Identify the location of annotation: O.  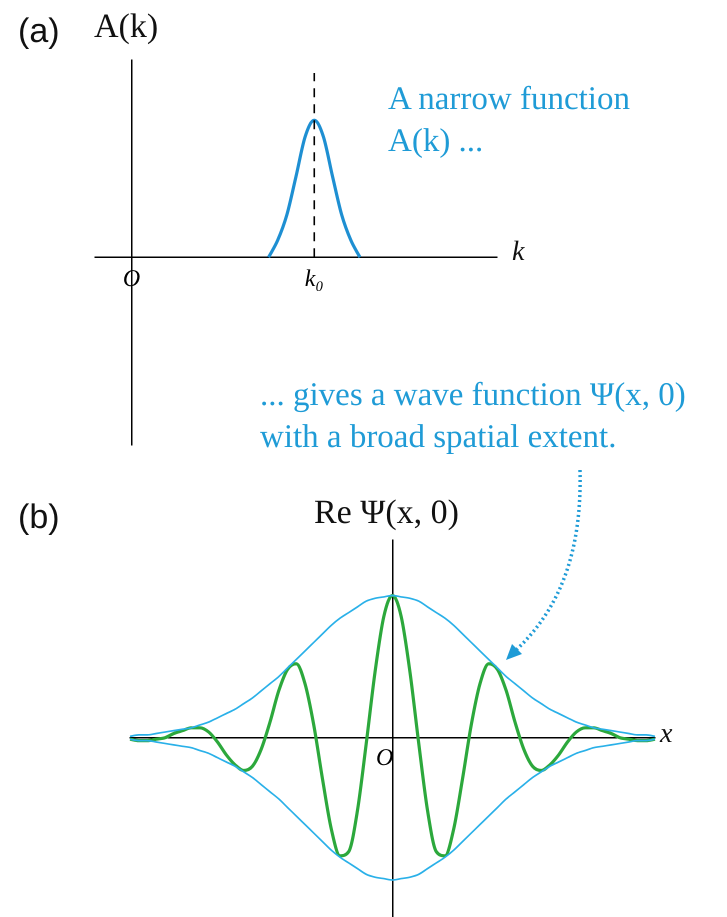
(385, 758).